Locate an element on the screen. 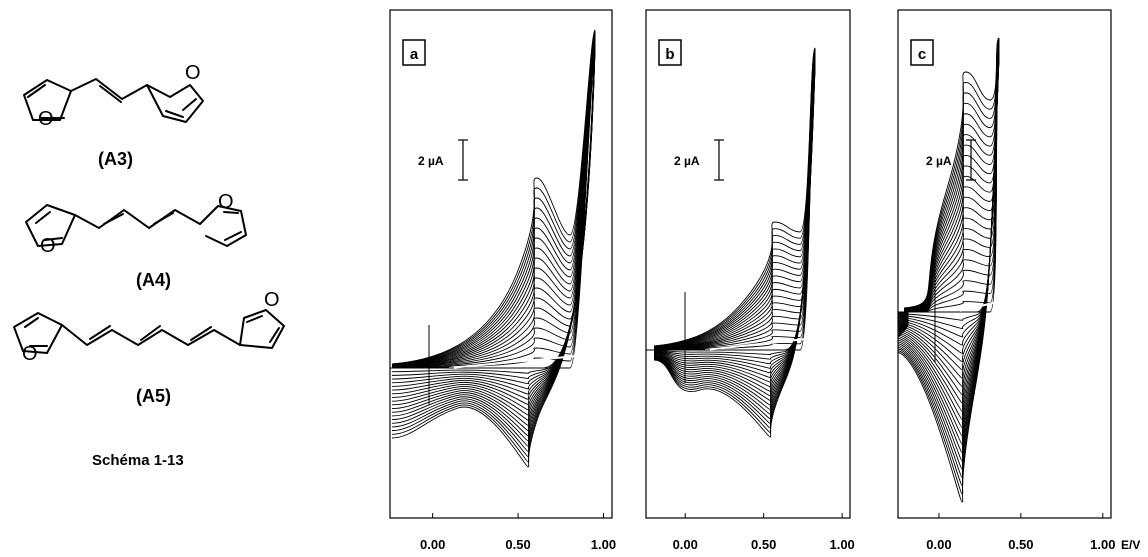 This screenshot has width=1148, height=557. chemical-scheme: . is located at coordinates (149, 216).